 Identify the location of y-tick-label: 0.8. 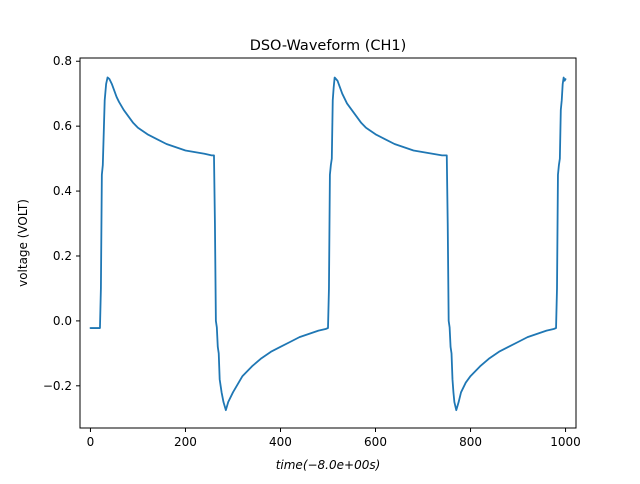
(62, 61).